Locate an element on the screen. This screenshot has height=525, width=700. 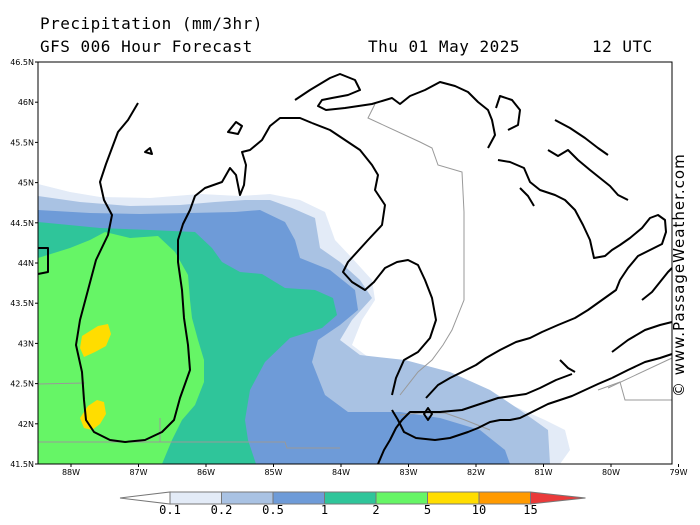
legend-high-cap is located at coordinates (558, 498).